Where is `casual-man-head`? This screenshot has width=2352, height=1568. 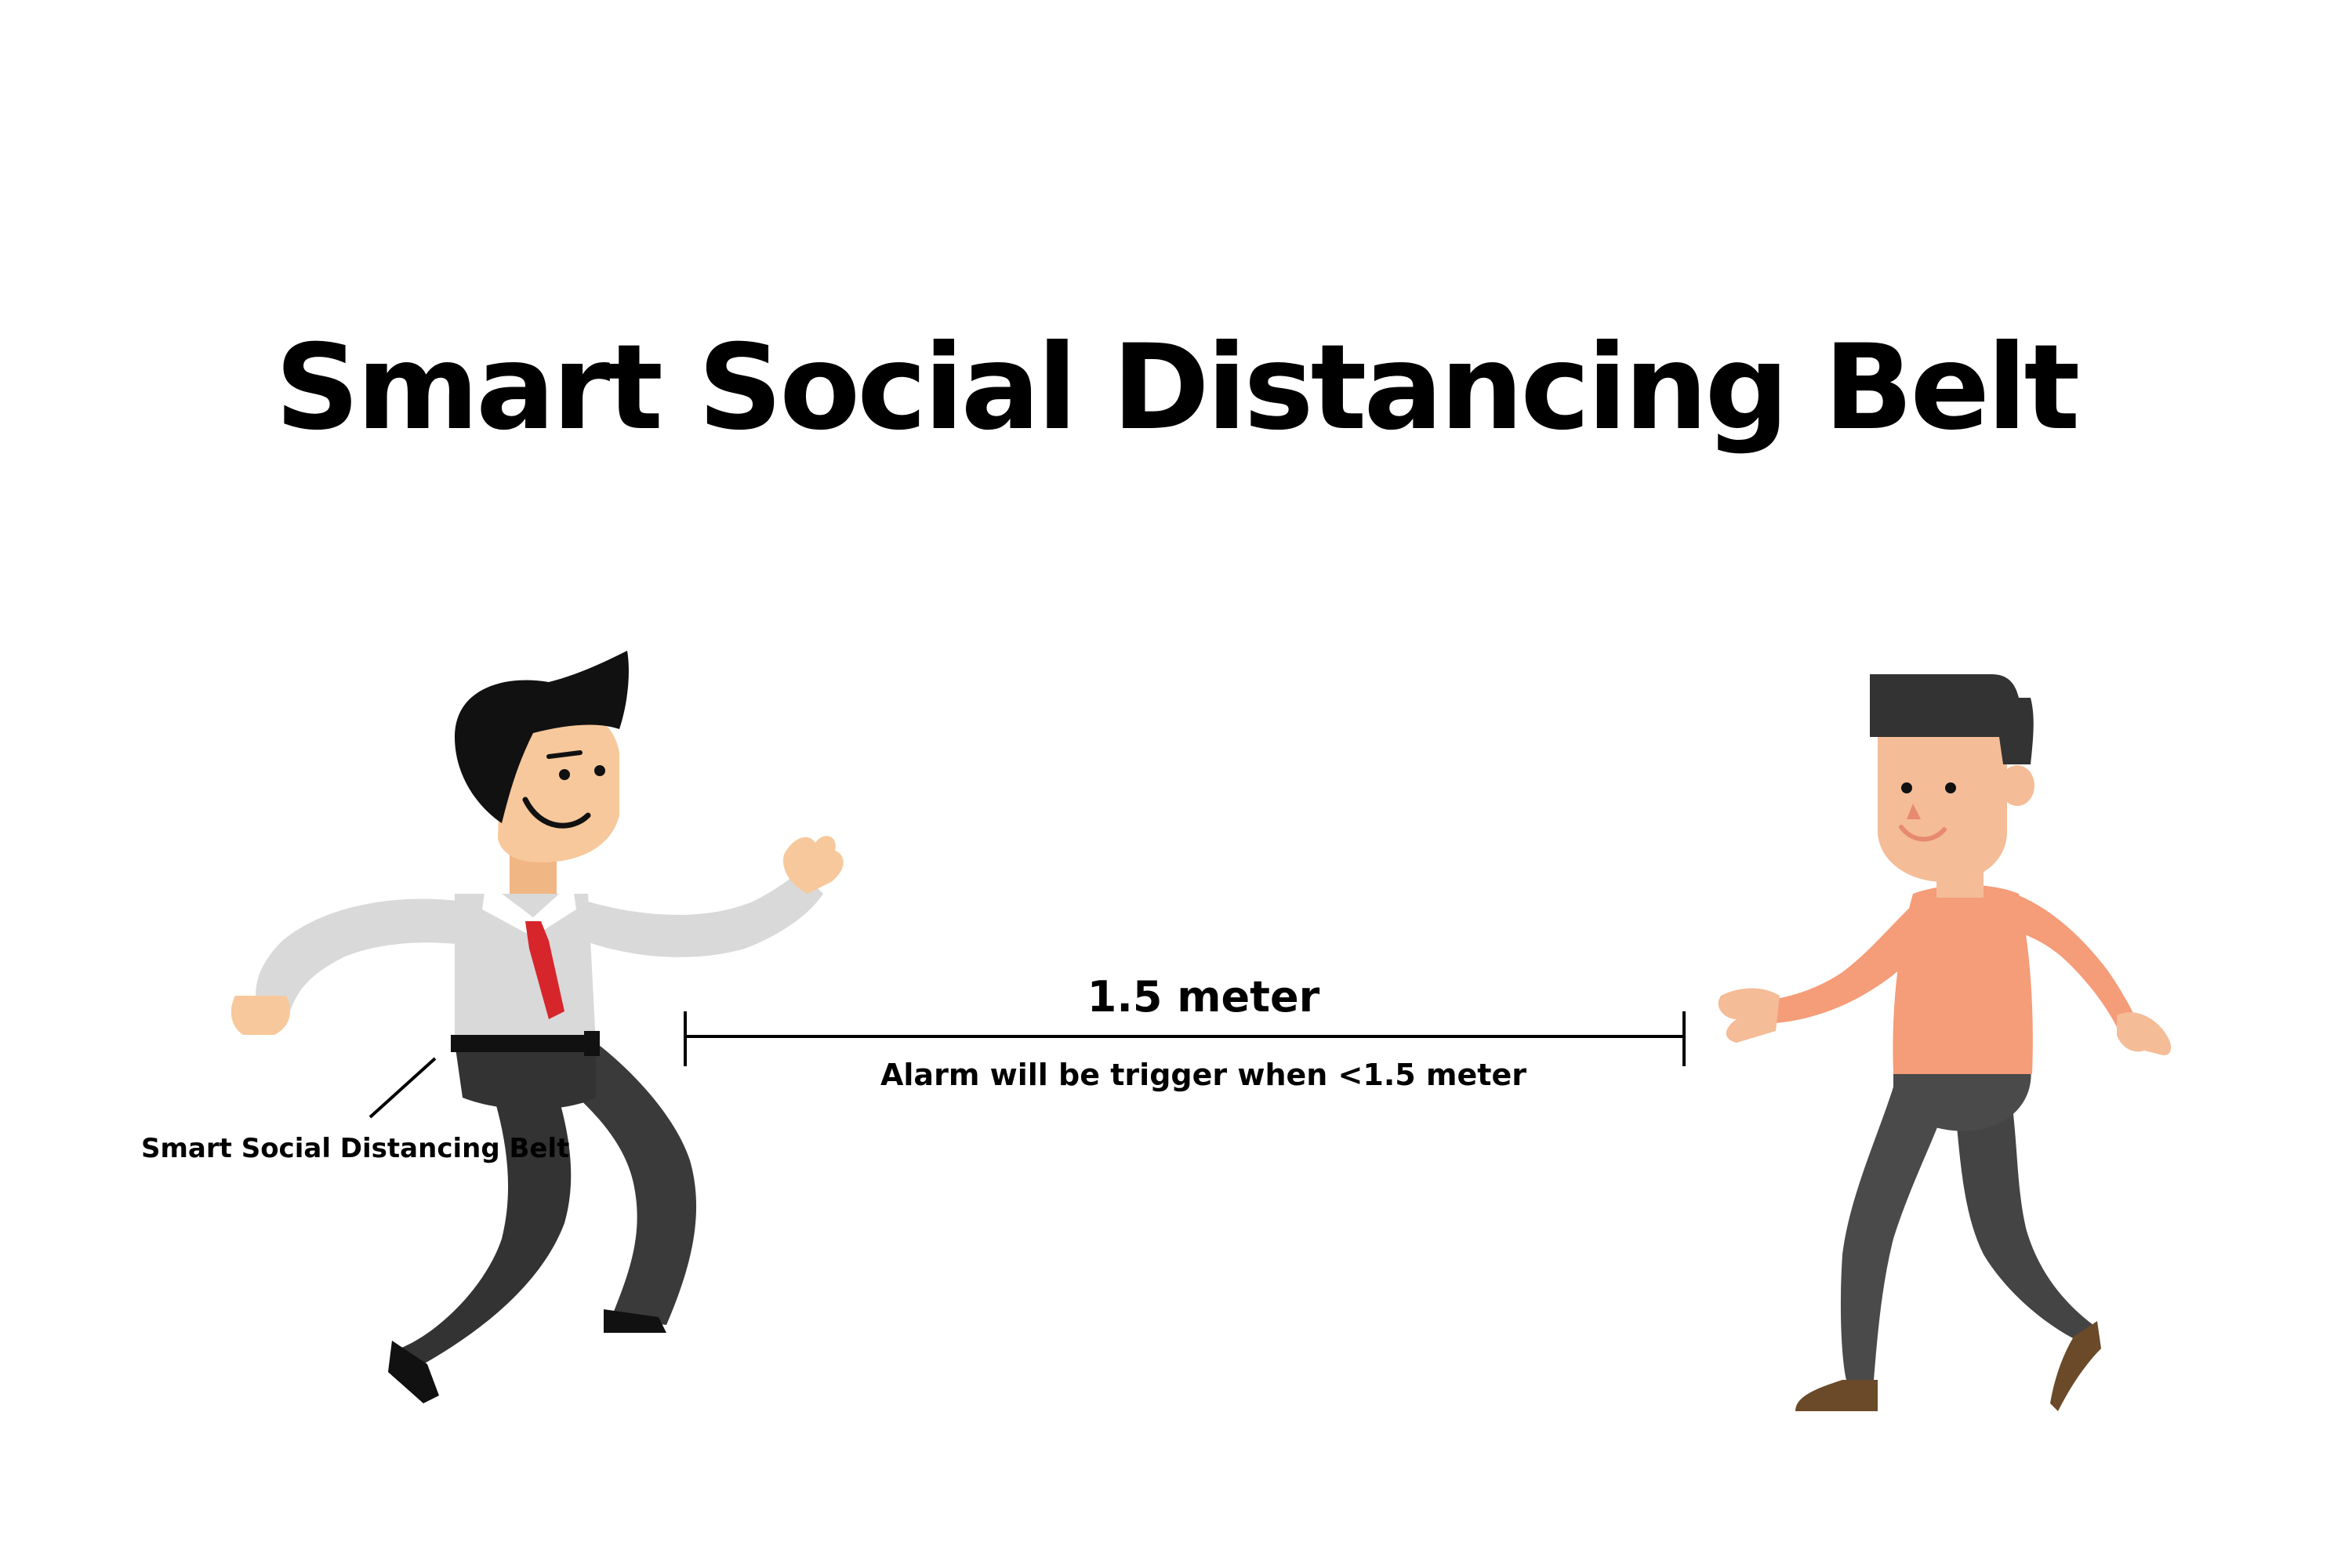
casual-man-head is located at coordinates (1943, 810).